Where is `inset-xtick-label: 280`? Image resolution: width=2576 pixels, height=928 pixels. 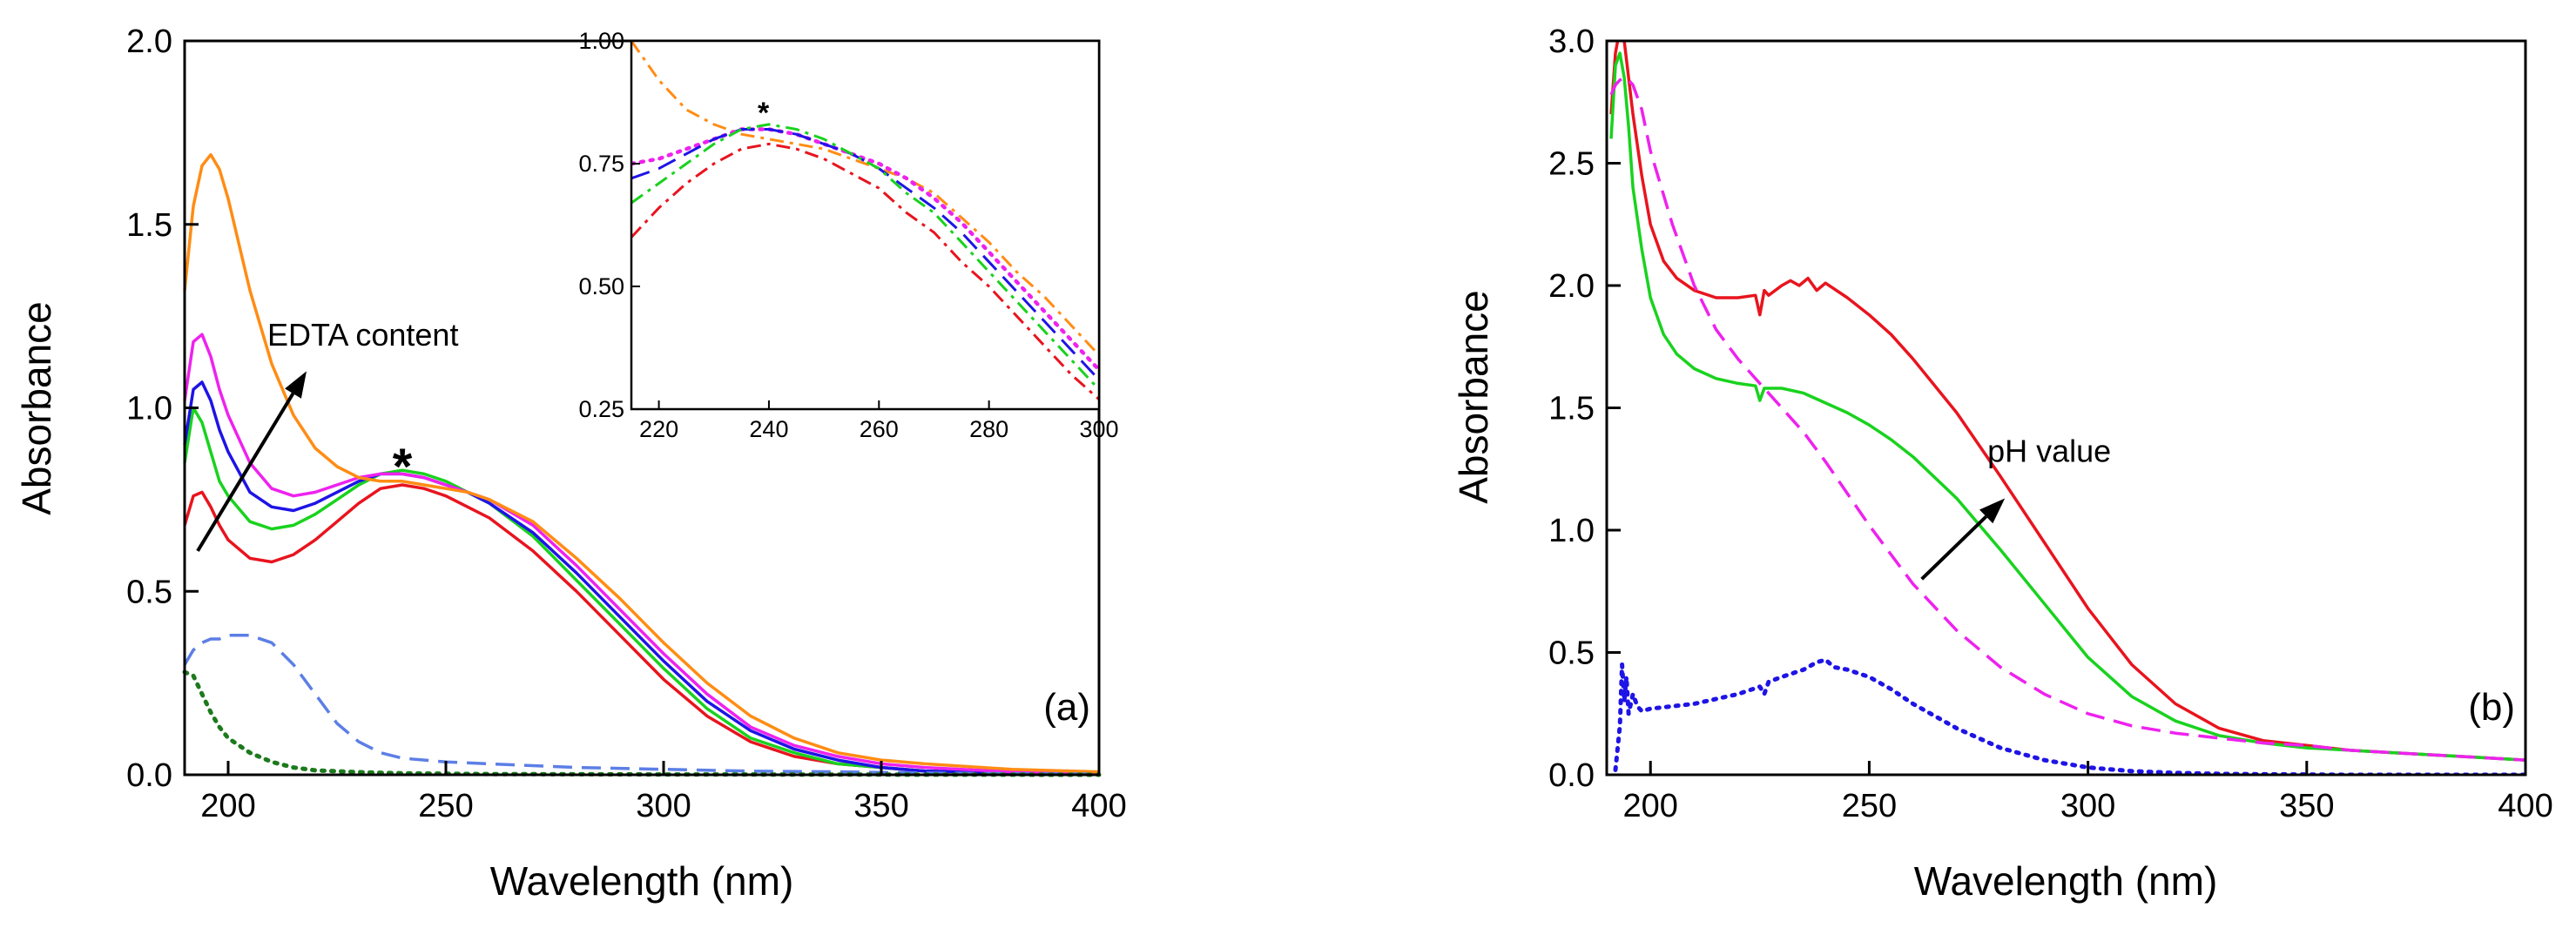
inset-xtick-label: 280 is located at coordinates (989, 429).